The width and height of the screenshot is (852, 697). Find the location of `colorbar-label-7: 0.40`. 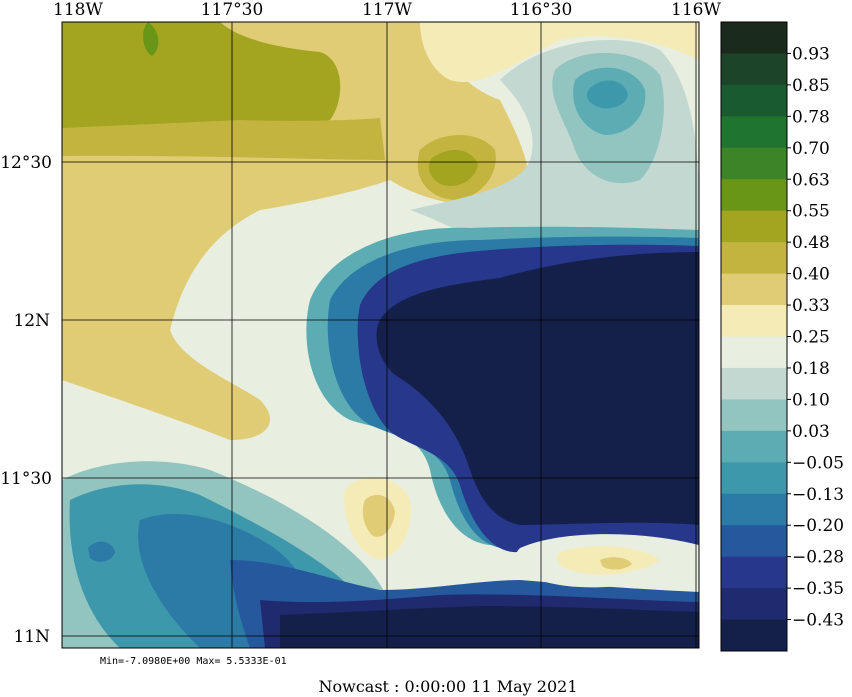

colorbar-label-7: 0.40 is located at coordinates (811, 275).